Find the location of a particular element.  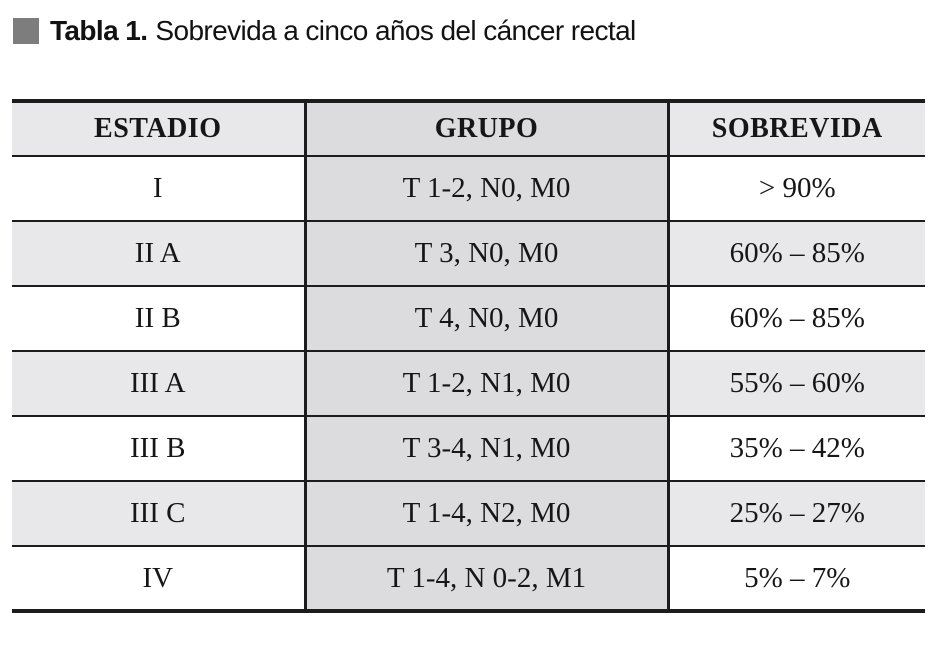

cell-estadio: III A is located at coordinates (158, 383).